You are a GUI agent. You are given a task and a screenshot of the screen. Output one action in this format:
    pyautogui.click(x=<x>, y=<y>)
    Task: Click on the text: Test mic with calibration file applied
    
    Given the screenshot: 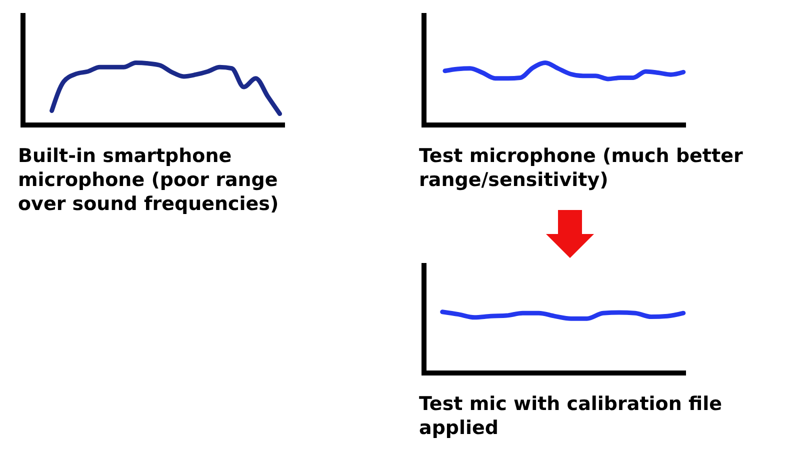 What is the action you would take?
    pyautogui.click(x=570, y=416)
    